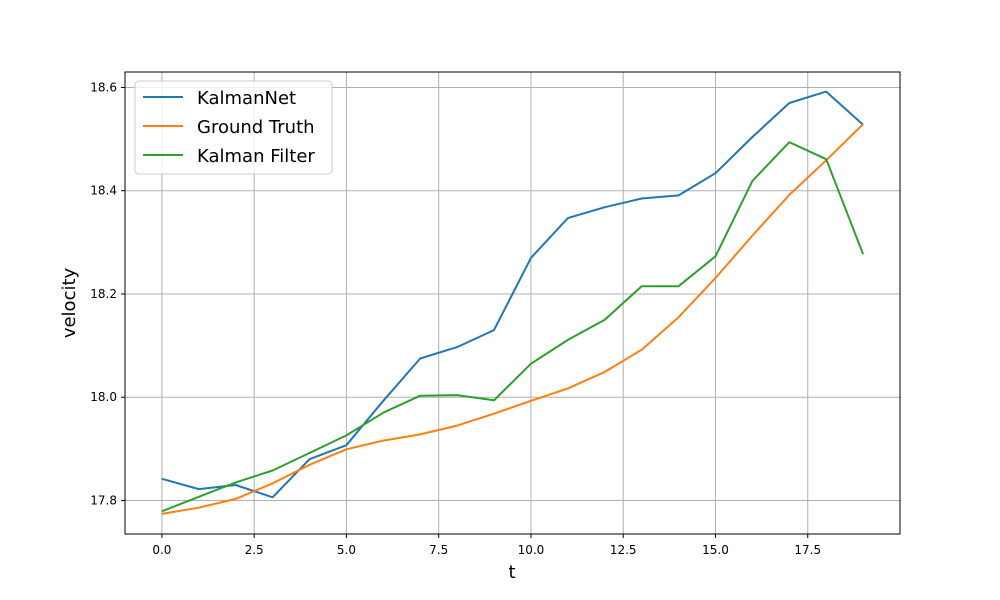 The image size is (1000, 600). Describe the element at coordinates (438, 550) in the screenshot. I see `x-tick-label: 7.5` at that location.